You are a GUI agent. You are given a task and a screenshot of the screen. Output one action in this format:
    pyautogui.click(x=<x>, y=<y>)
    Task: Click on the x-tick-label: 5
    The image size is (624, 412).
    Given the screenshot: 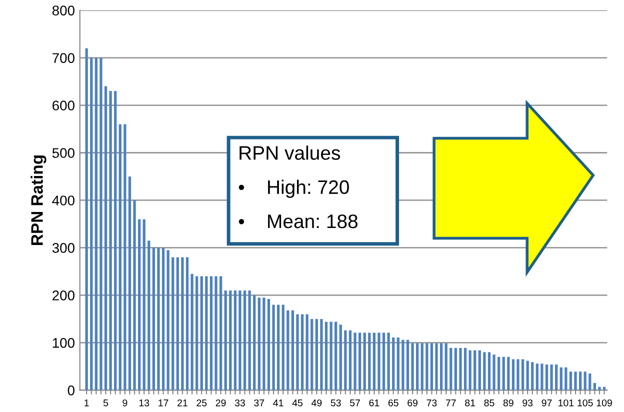 What is the action you would take?
    pyautogui.click(x=105, y=403)
    